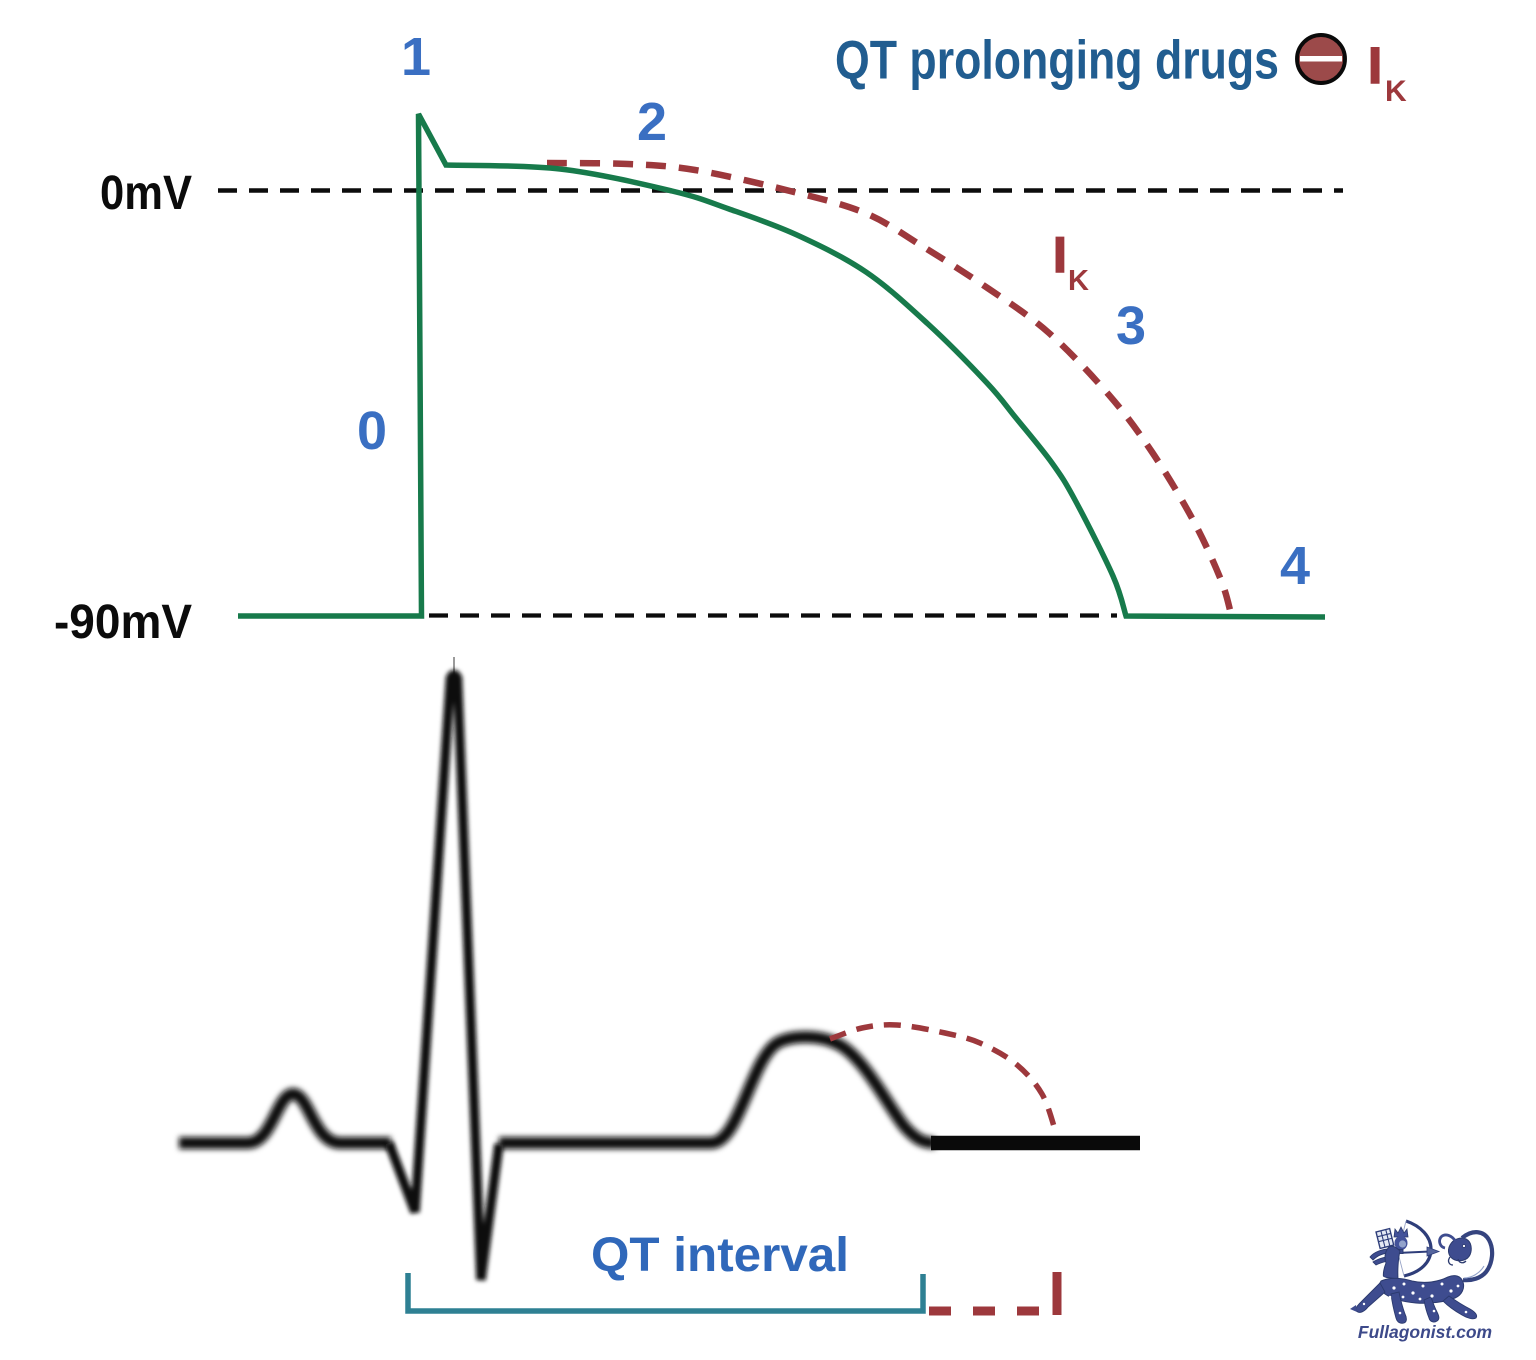 This screenshot has height=1360, width=1536. Describe the element at coordinates (720, 1255) in the screenshot. I see `svg-text: QT interval` at that location.